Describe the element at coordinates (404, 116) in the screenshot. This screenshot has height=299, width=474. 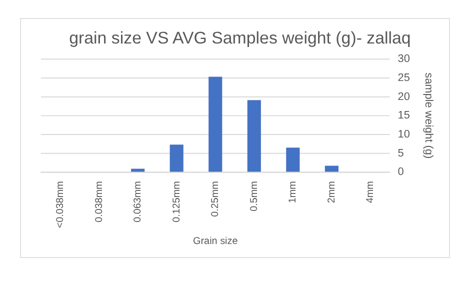
I see `y-tick-label: 15` at that location.